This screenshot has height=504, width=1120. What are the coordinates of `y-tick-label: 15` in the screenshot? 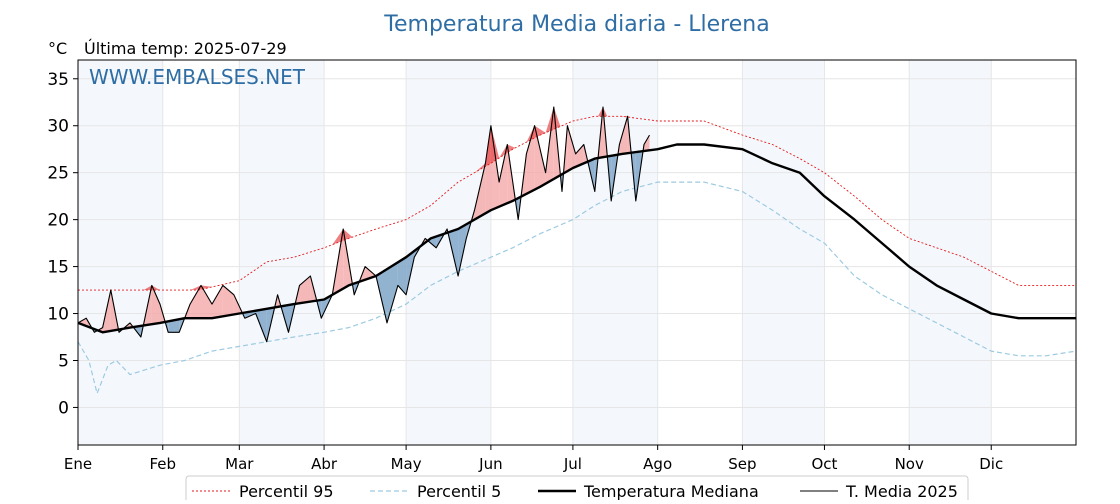 It's located at (58, 268).